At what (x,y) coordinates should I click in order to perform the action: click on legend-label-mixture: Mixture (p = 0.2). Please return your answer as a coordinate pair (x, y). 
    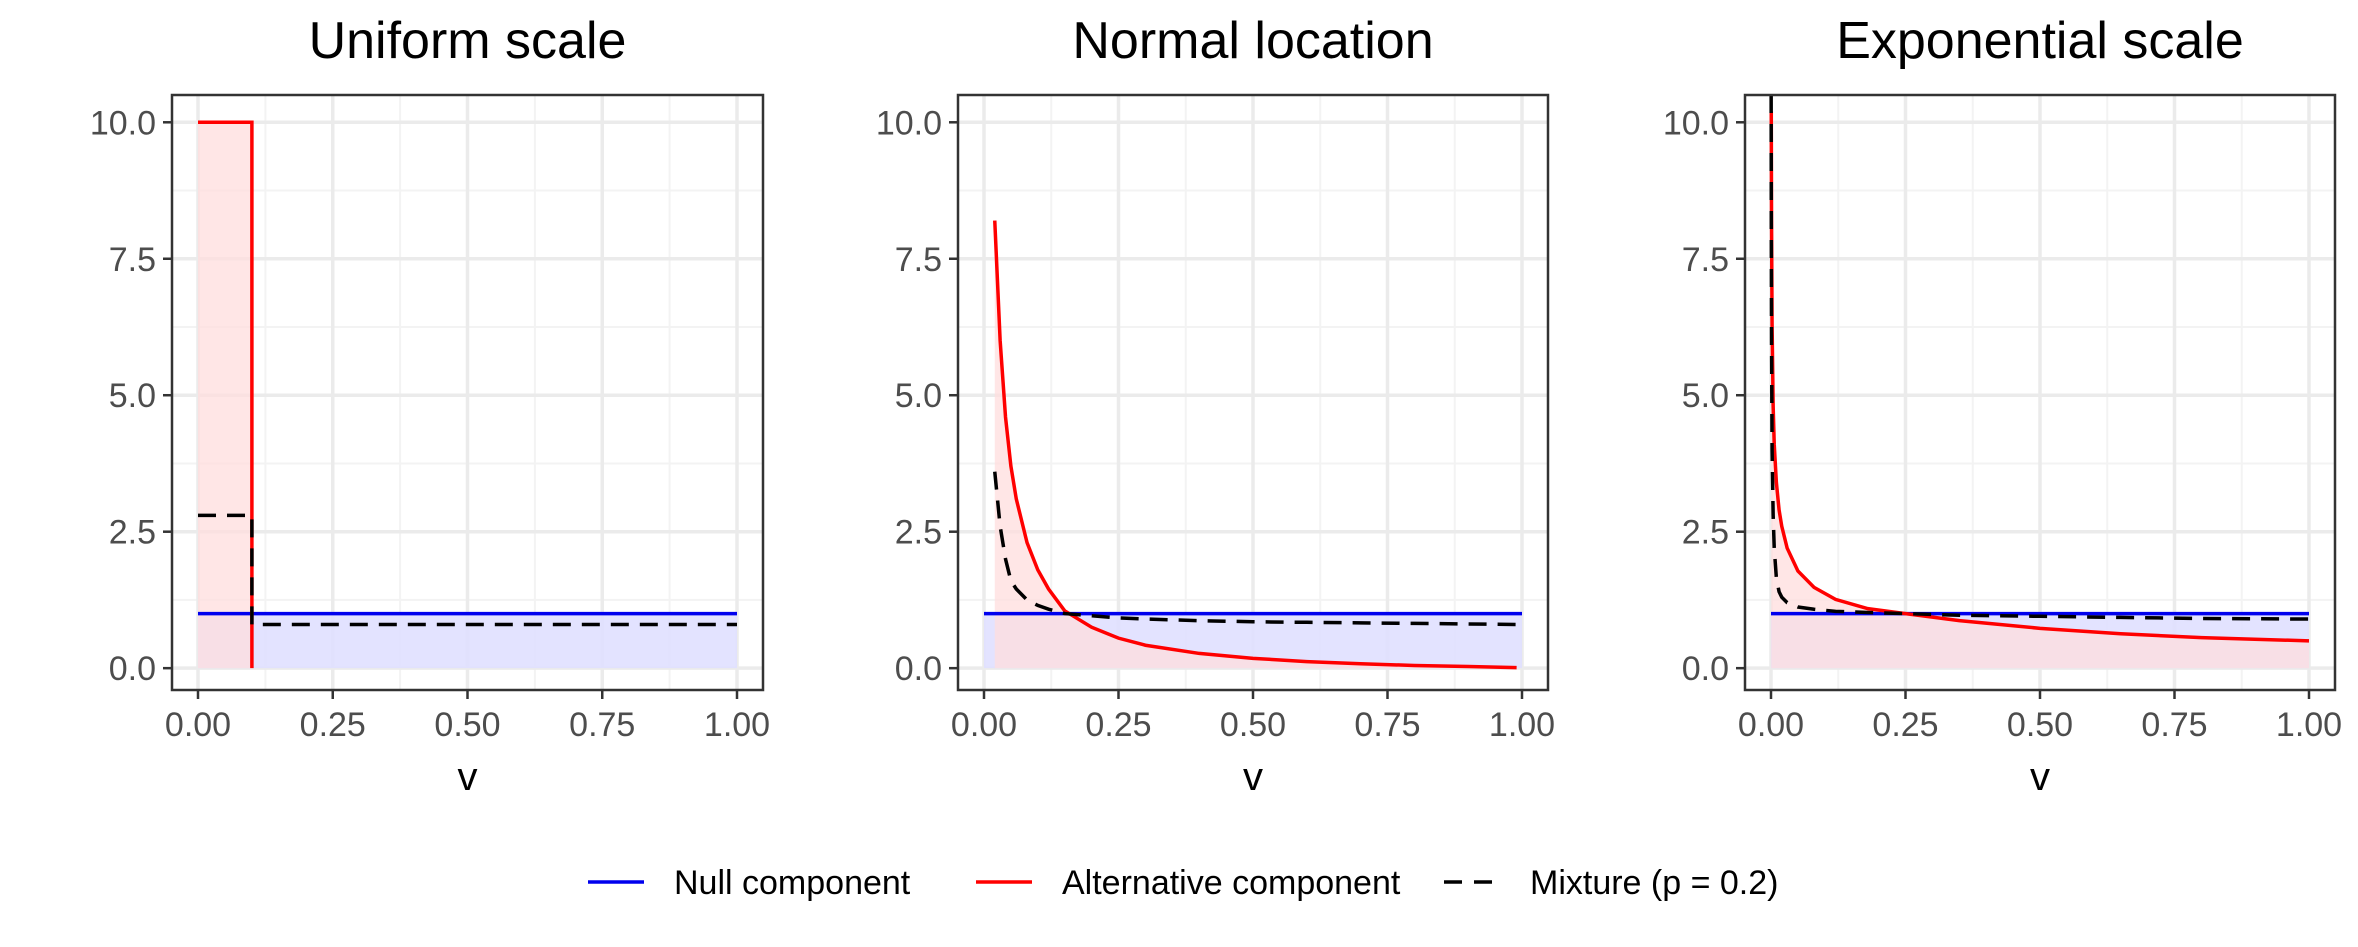
    Looking at the image, I should click on (1654, 883).